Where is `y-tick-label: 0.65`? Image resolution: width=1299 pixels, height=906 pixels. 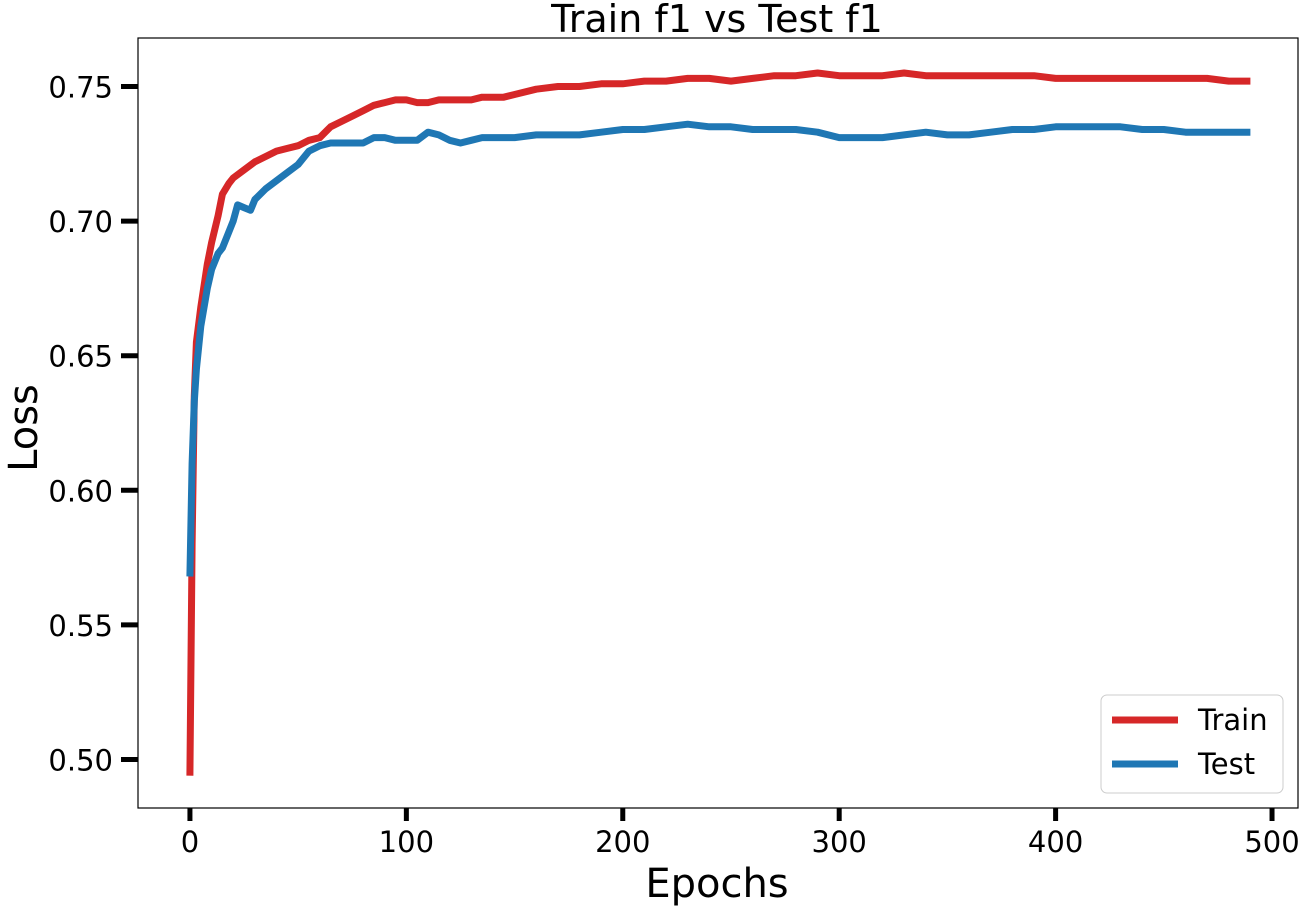
y-tick-label: 0.65 is located at coordinates (80, 357).